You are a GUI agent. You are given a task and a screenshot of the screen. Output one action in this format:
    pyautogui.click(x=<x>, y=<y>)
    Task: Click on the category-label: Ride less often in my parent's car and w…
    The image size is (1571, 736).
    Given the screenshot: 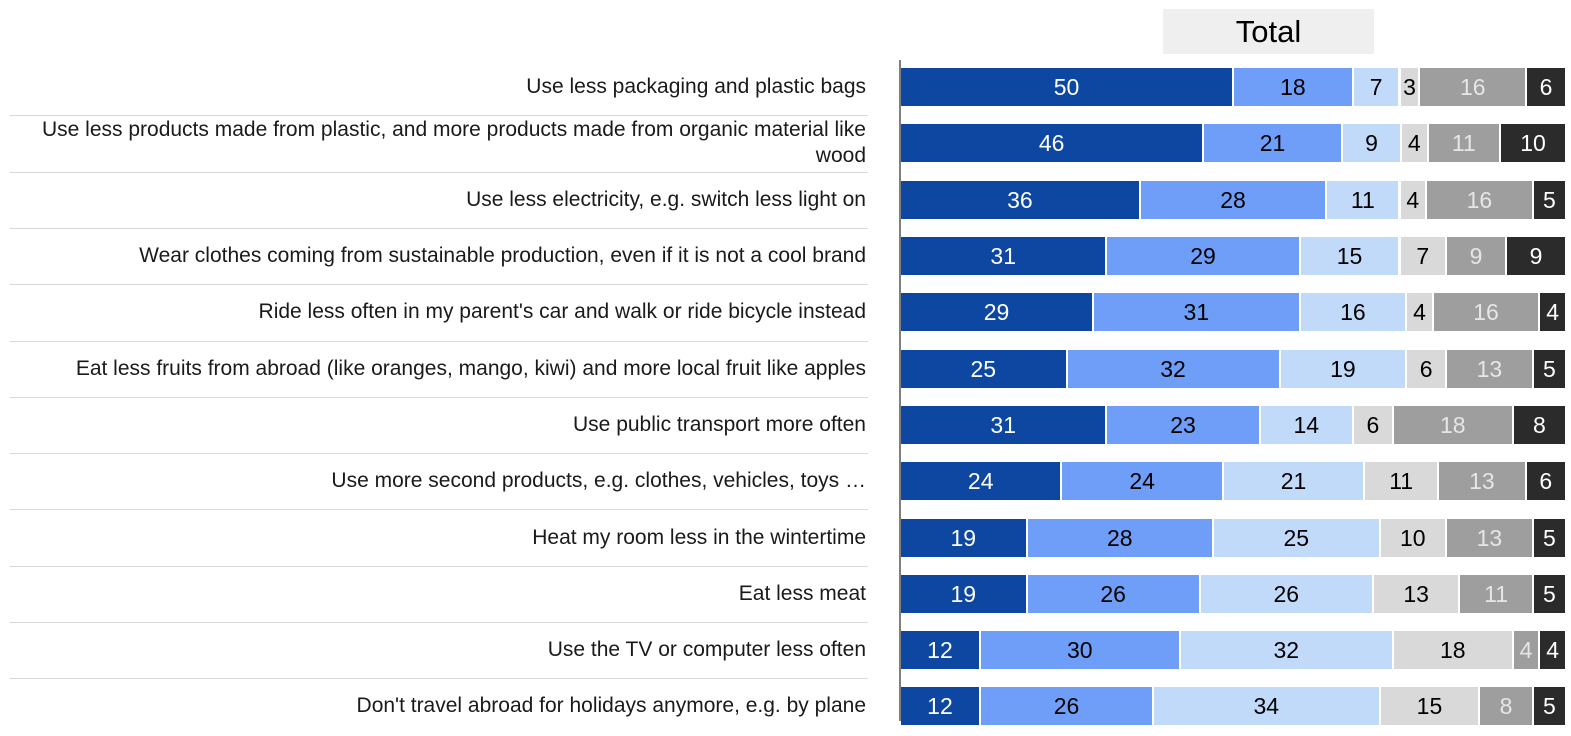 What is the action you would take?
    pyautogui.click(x=562, y=312)
    